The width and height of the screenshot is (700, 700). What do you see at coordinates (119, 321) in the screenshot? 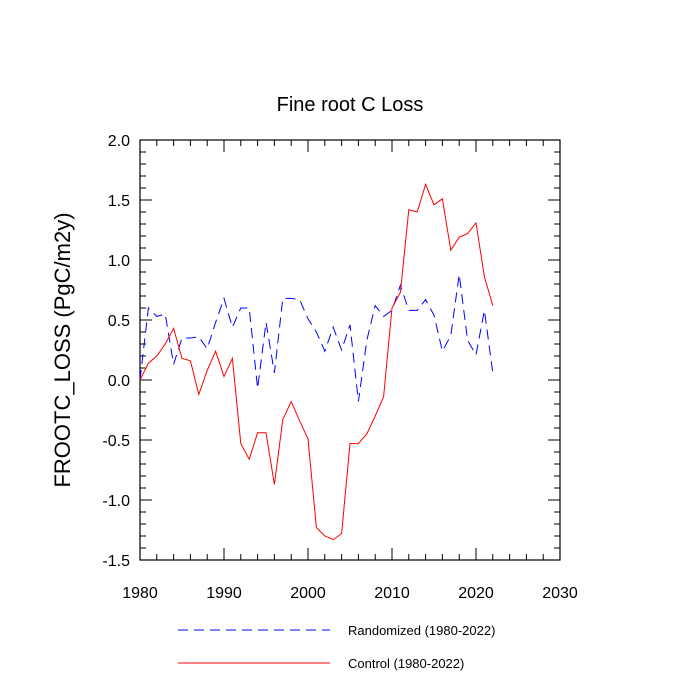
I see `y-tick-label: 0.5` at bounding box center [119, 321].